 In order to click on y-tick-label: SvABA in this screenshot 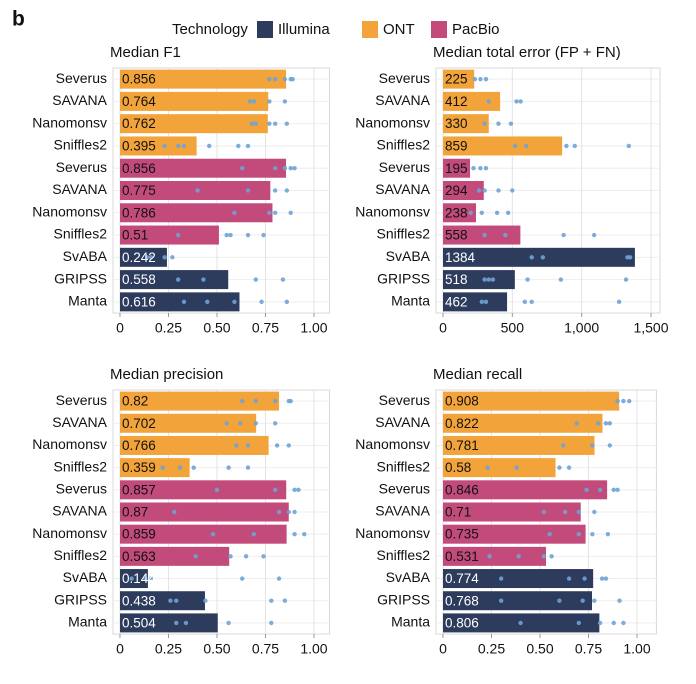, I will do `click(85, 577)`.